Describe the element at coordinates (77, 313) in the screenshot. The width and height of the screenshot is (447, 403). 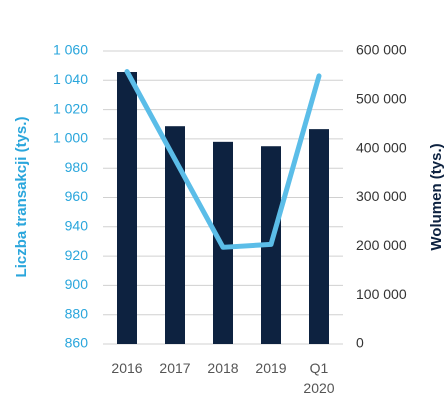
I see `y-tick-label: 880` at that location.